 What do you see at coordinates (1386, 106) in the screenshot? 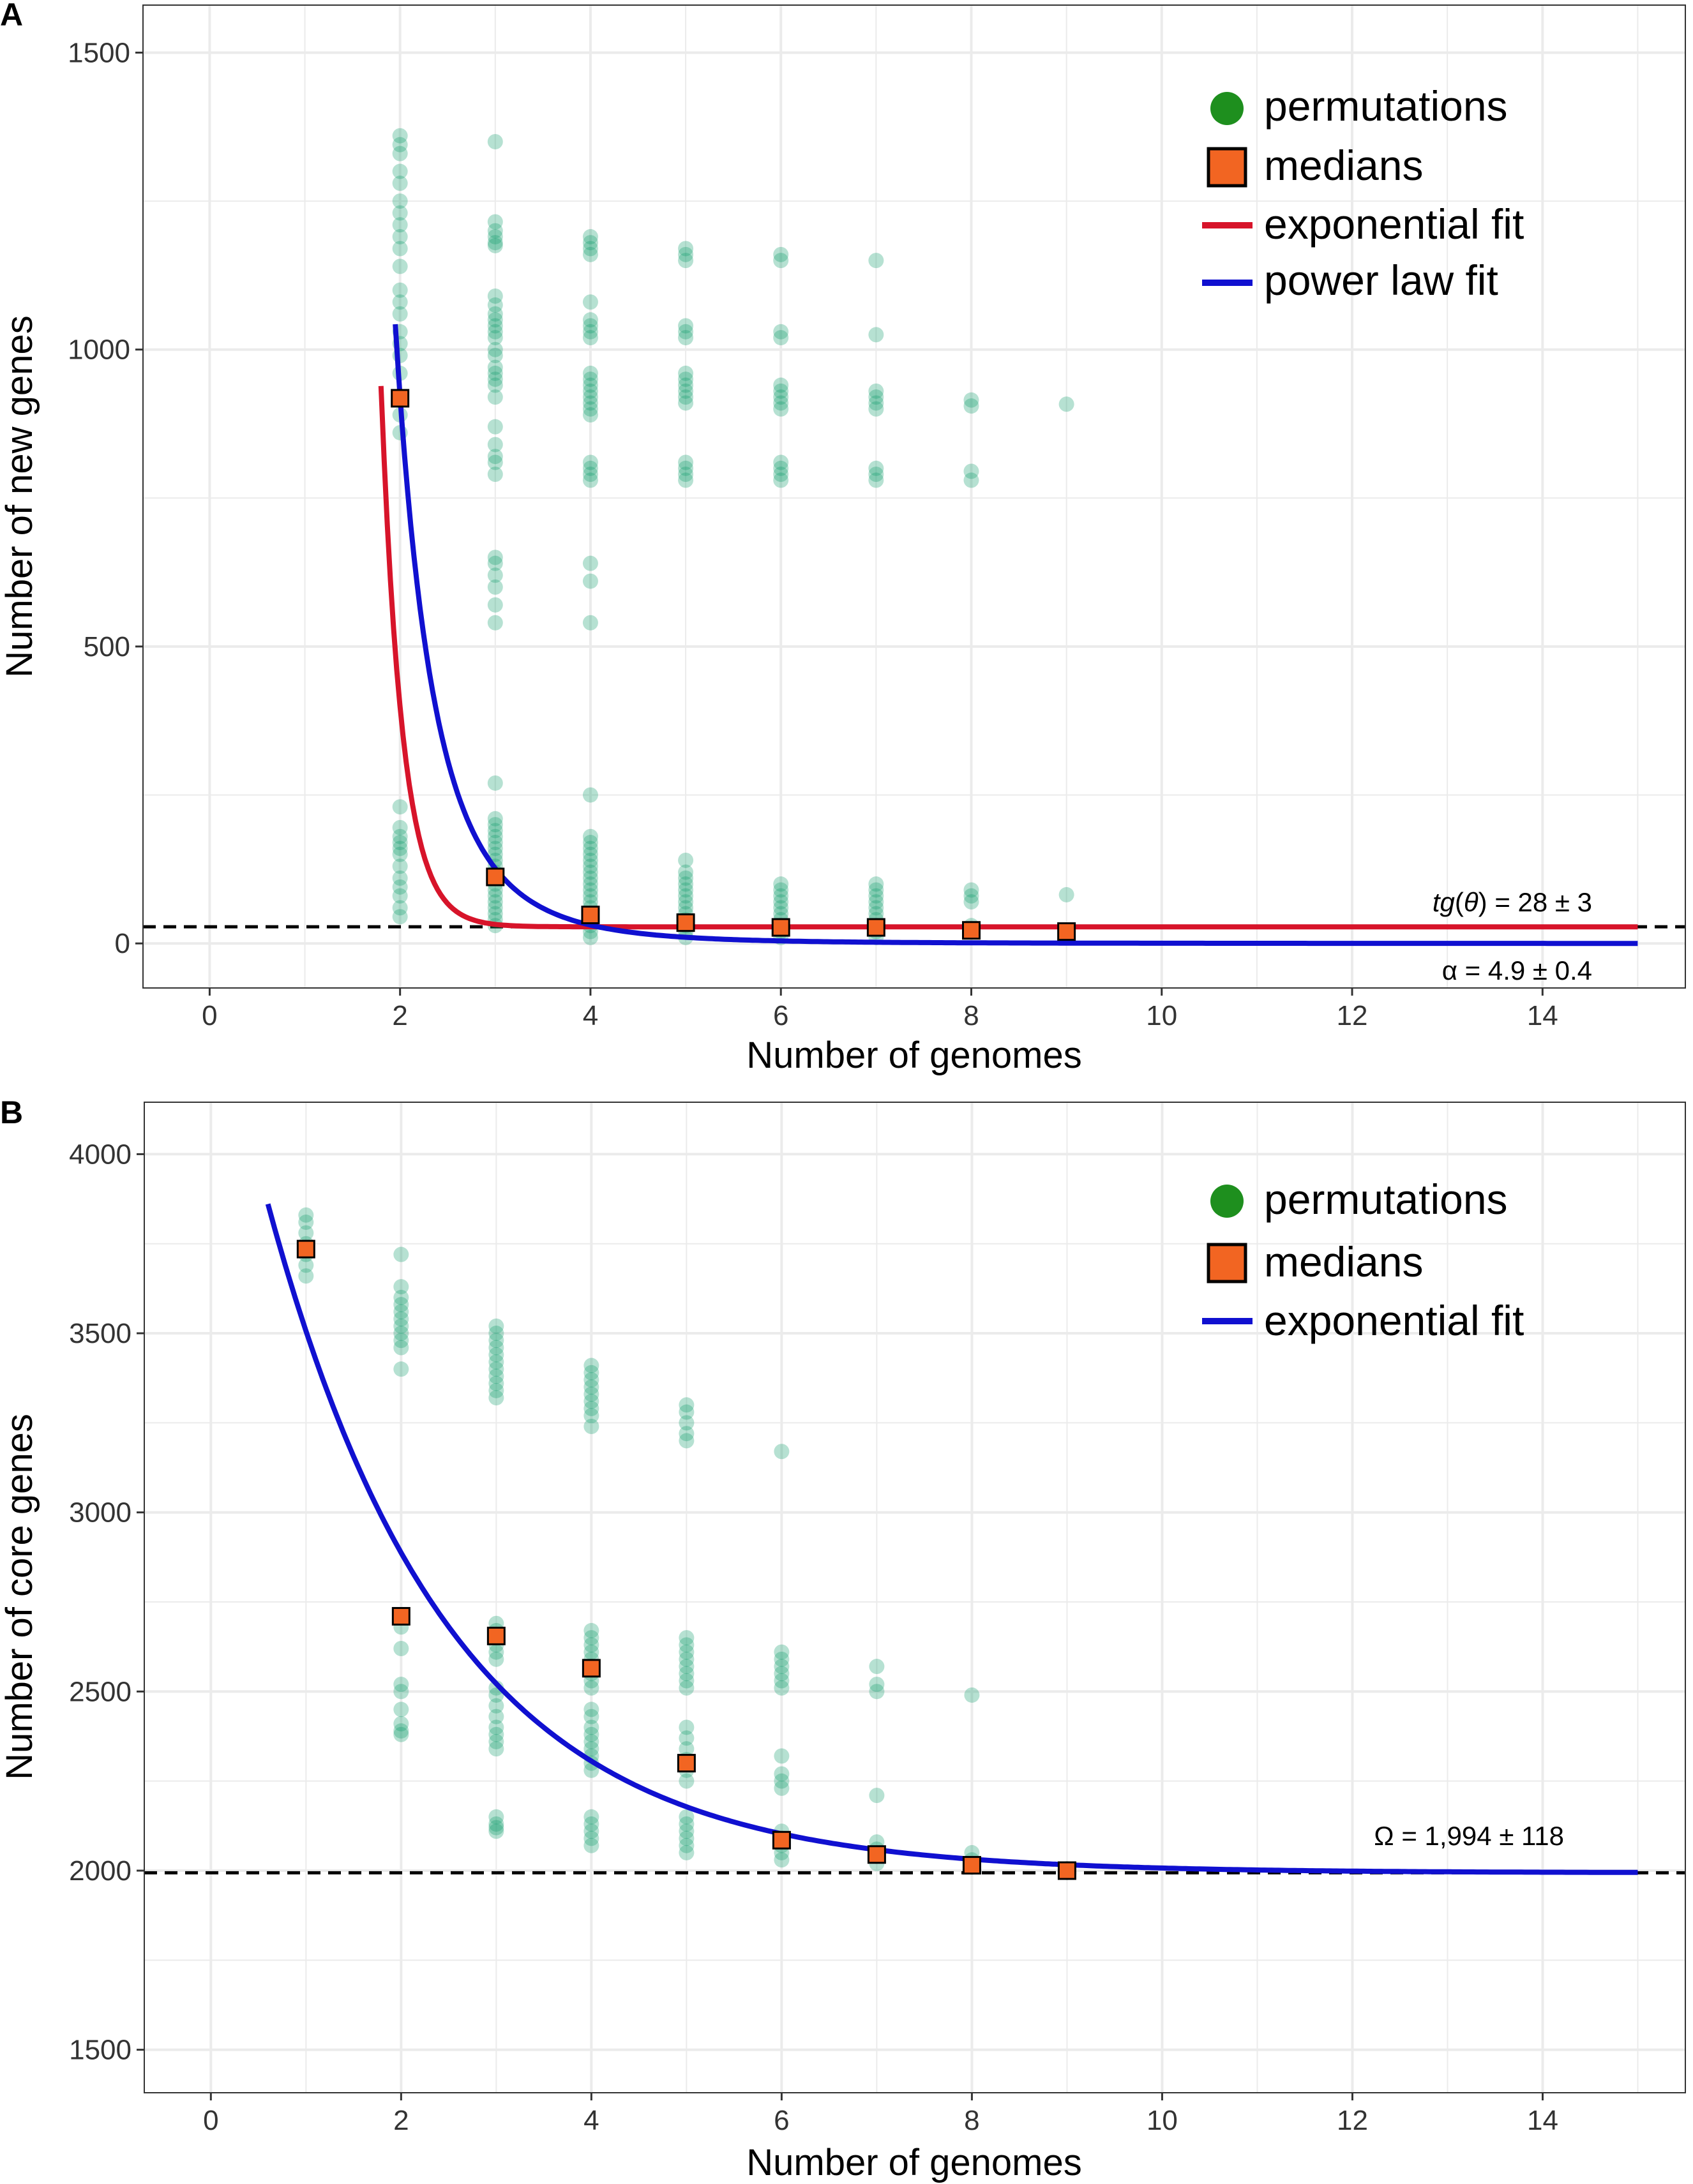
I see `legend-permutations-label: permutations` at bounding box center [1386, 106].